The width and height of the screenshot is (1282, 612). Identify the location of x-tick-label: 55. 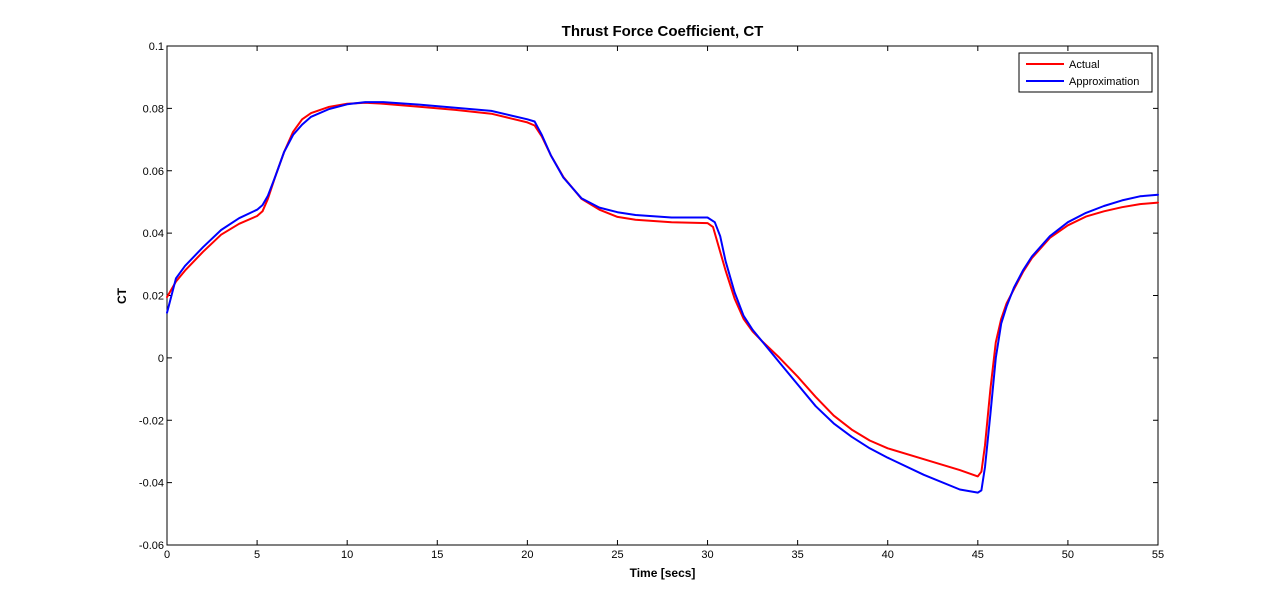
(1158, 555).